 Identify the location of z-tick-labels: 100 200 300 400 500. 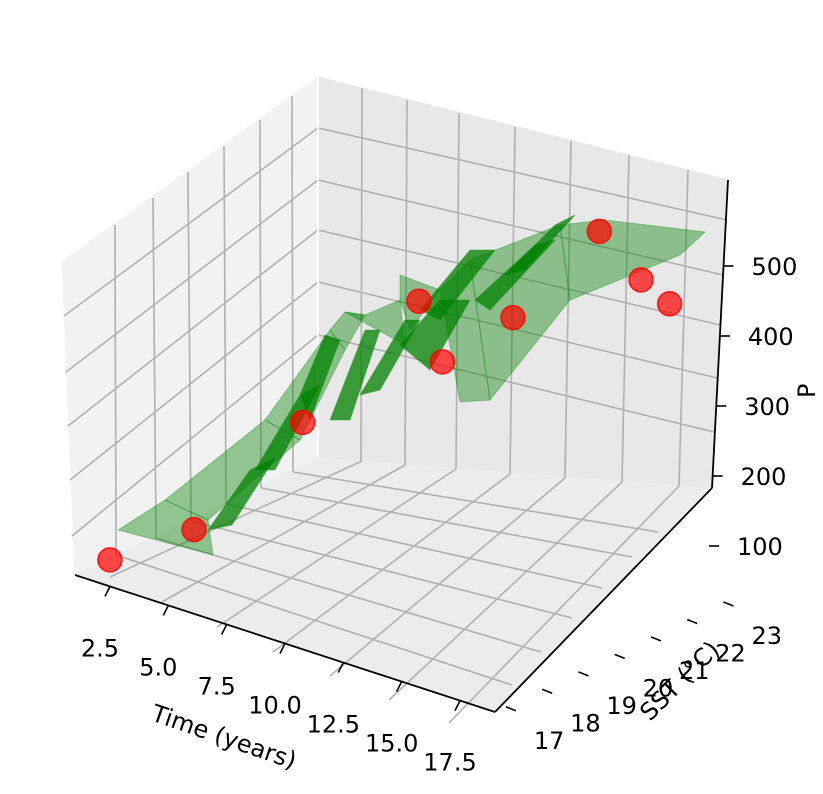
(753, 407).